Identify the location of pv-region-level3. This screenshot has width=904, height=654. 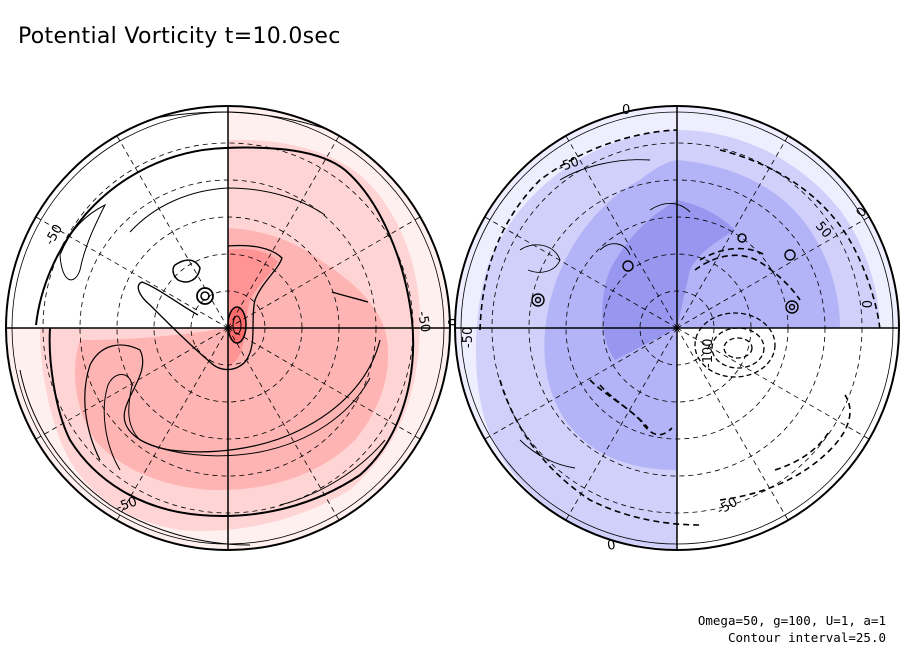
(668, 280).